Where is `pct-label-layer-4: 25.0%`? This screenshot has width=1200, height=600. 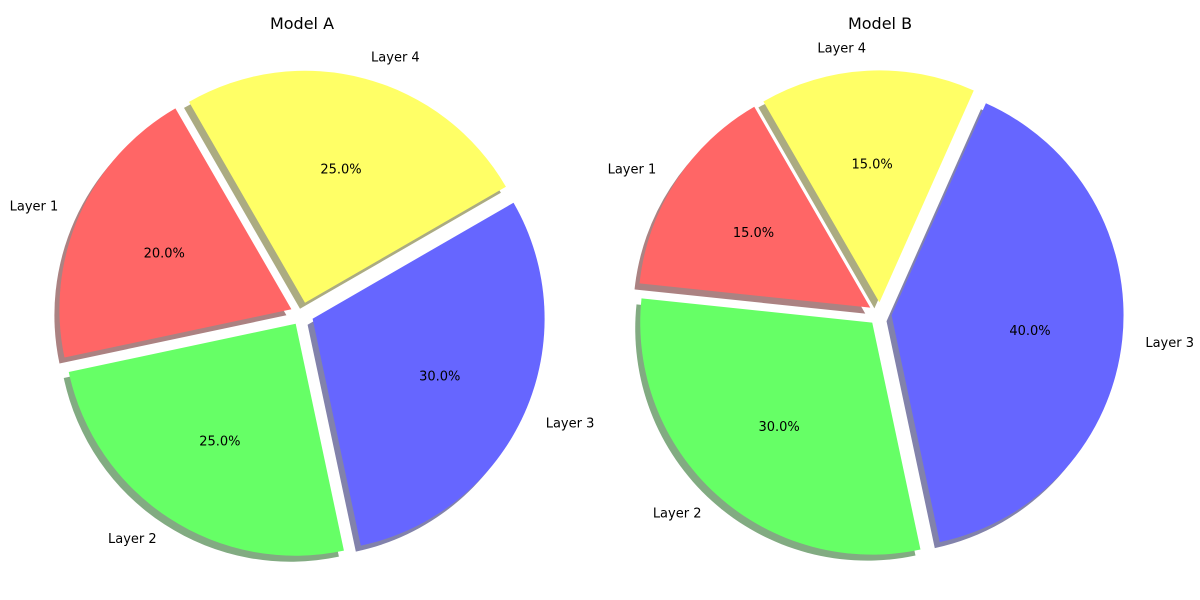
pct-label-layer-4: 25.0% is located at coordinates (340, 169).